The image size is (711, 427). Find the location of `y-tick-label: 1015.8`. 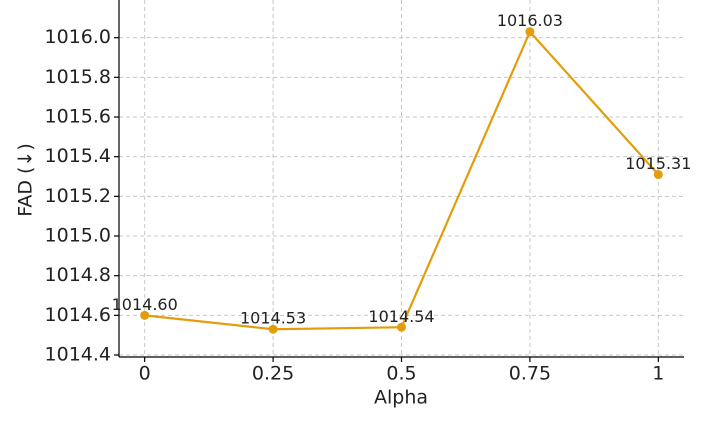

y-tick-label: 1015.8 is located at coordinates (78, 77).